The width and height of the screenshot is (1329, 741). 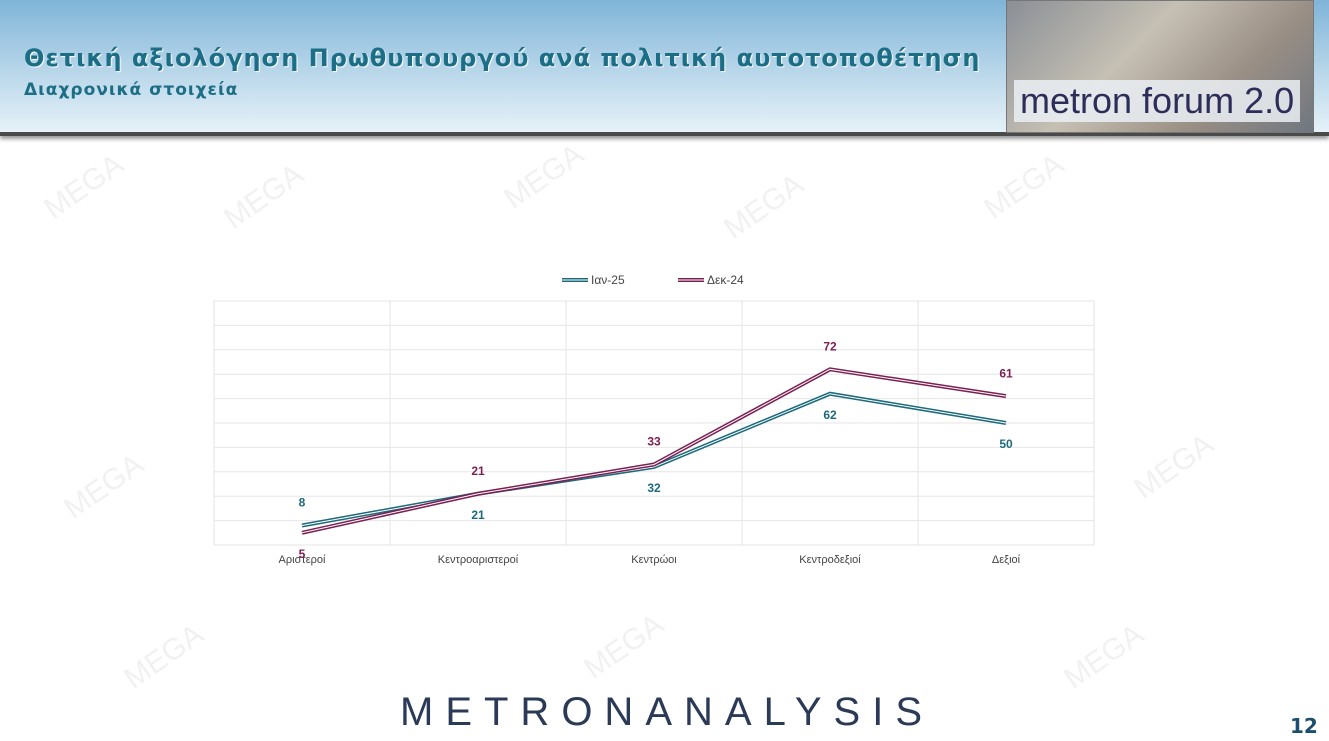 What do you see at coordinates (131, 90) in the screenshot?
I see `slide-subtitle: Διαχρονικά στοιχεία` at bounding box center [131, 90].